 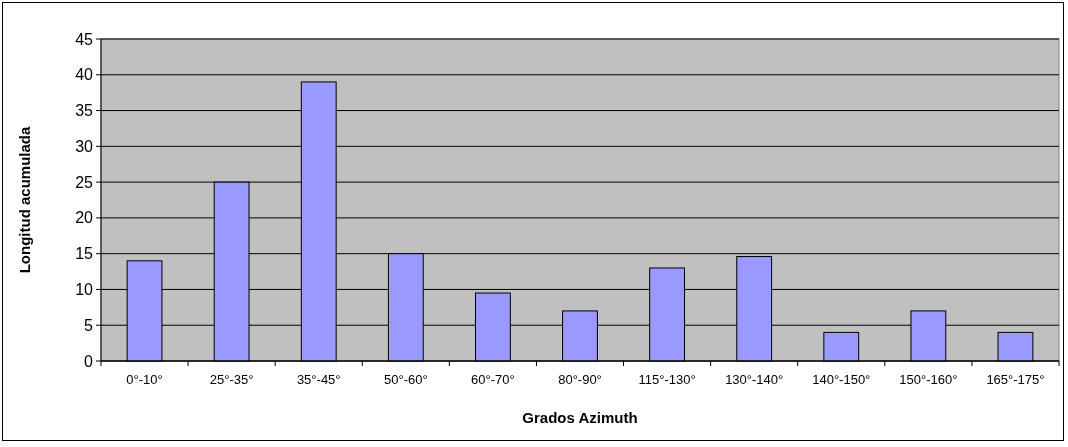 What do you see at coordinates (89, 325) in the screenshot?
I see `y-tick-label: 5` at bounding box center [89, 325].